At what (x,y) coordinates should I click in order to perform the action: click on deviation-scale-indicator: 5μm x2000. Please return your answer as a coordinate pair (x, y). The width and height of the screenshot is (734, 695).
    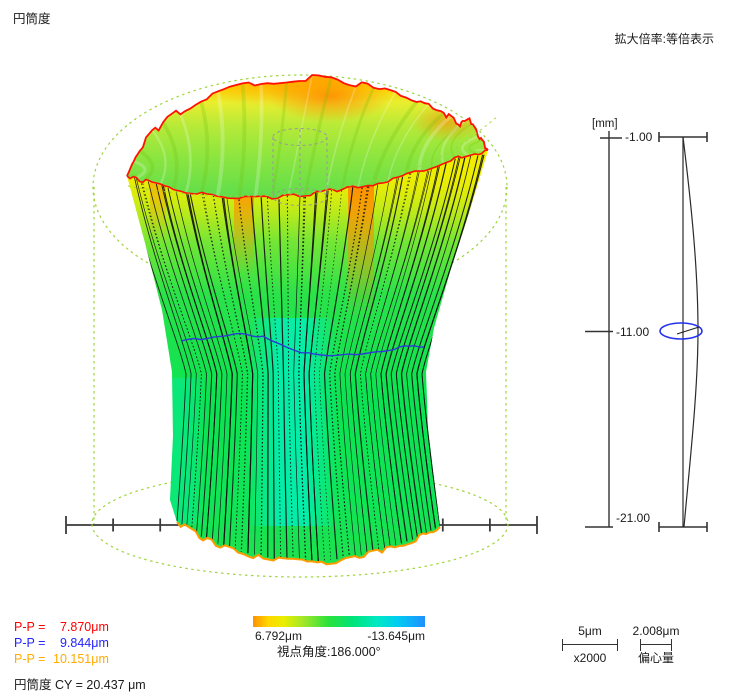
    Looking at the image, I should click on (590, 644).